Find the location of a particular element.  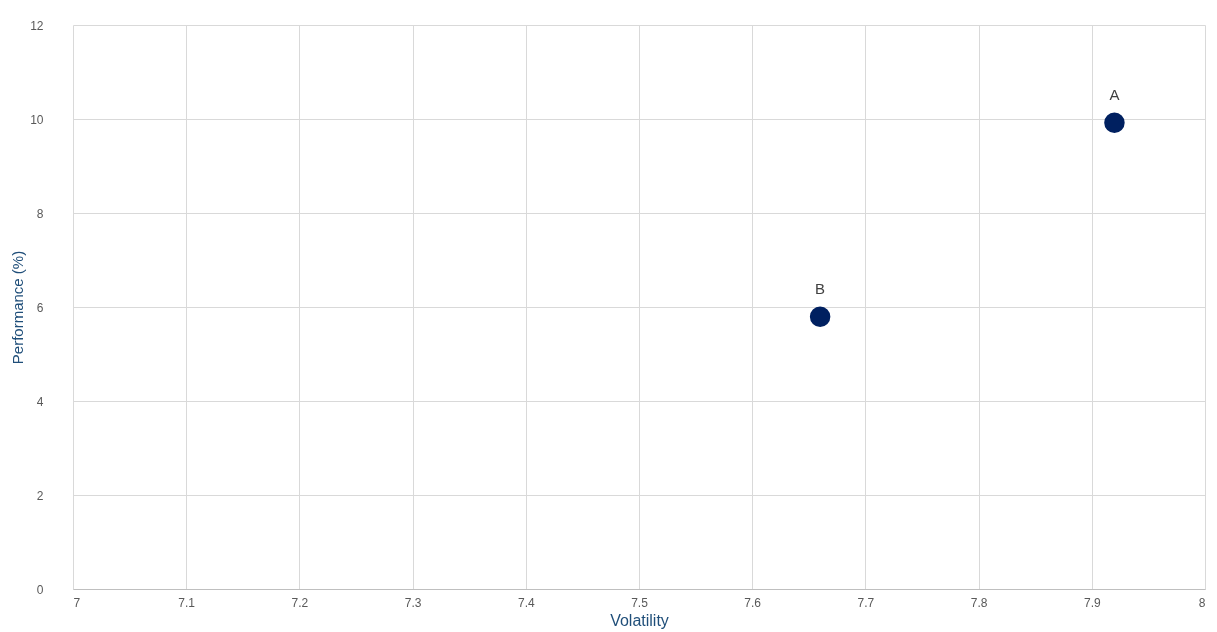

x-tick-label: 7.6 is located at coordinates (753, 602).